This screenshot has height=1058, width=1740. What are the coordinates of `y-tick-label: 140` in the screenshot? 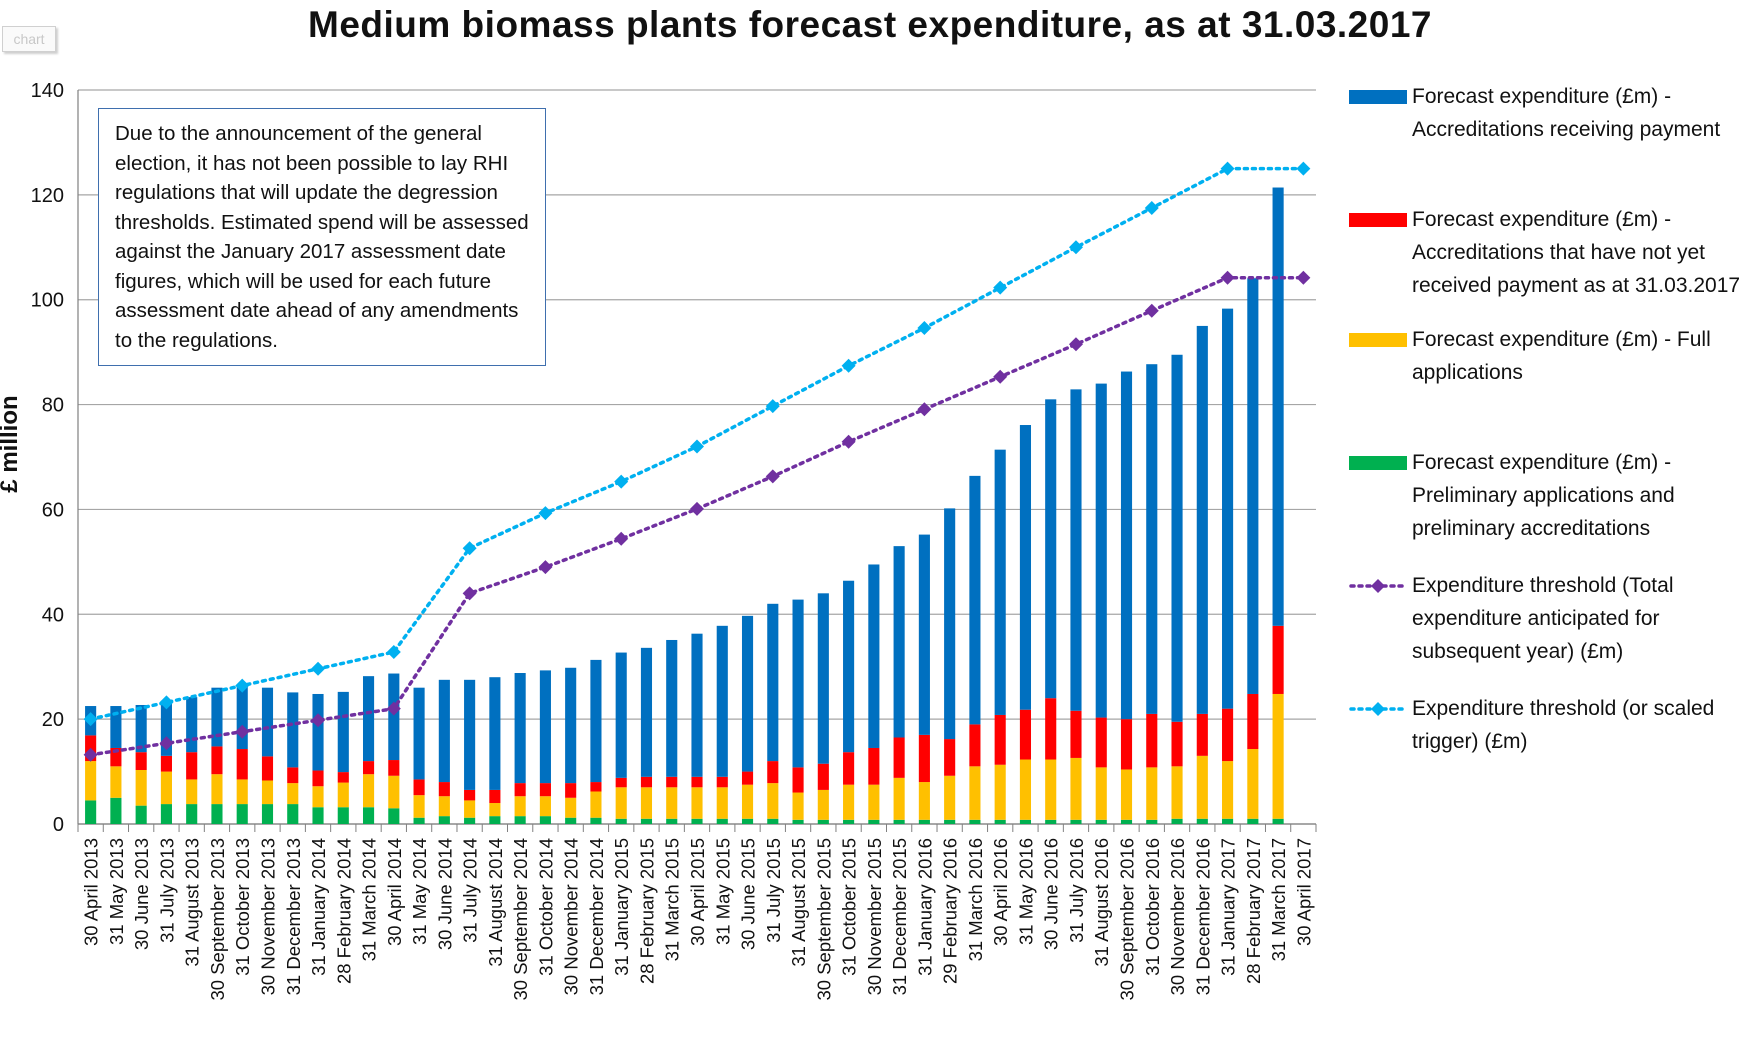 It's located at (47, 91).